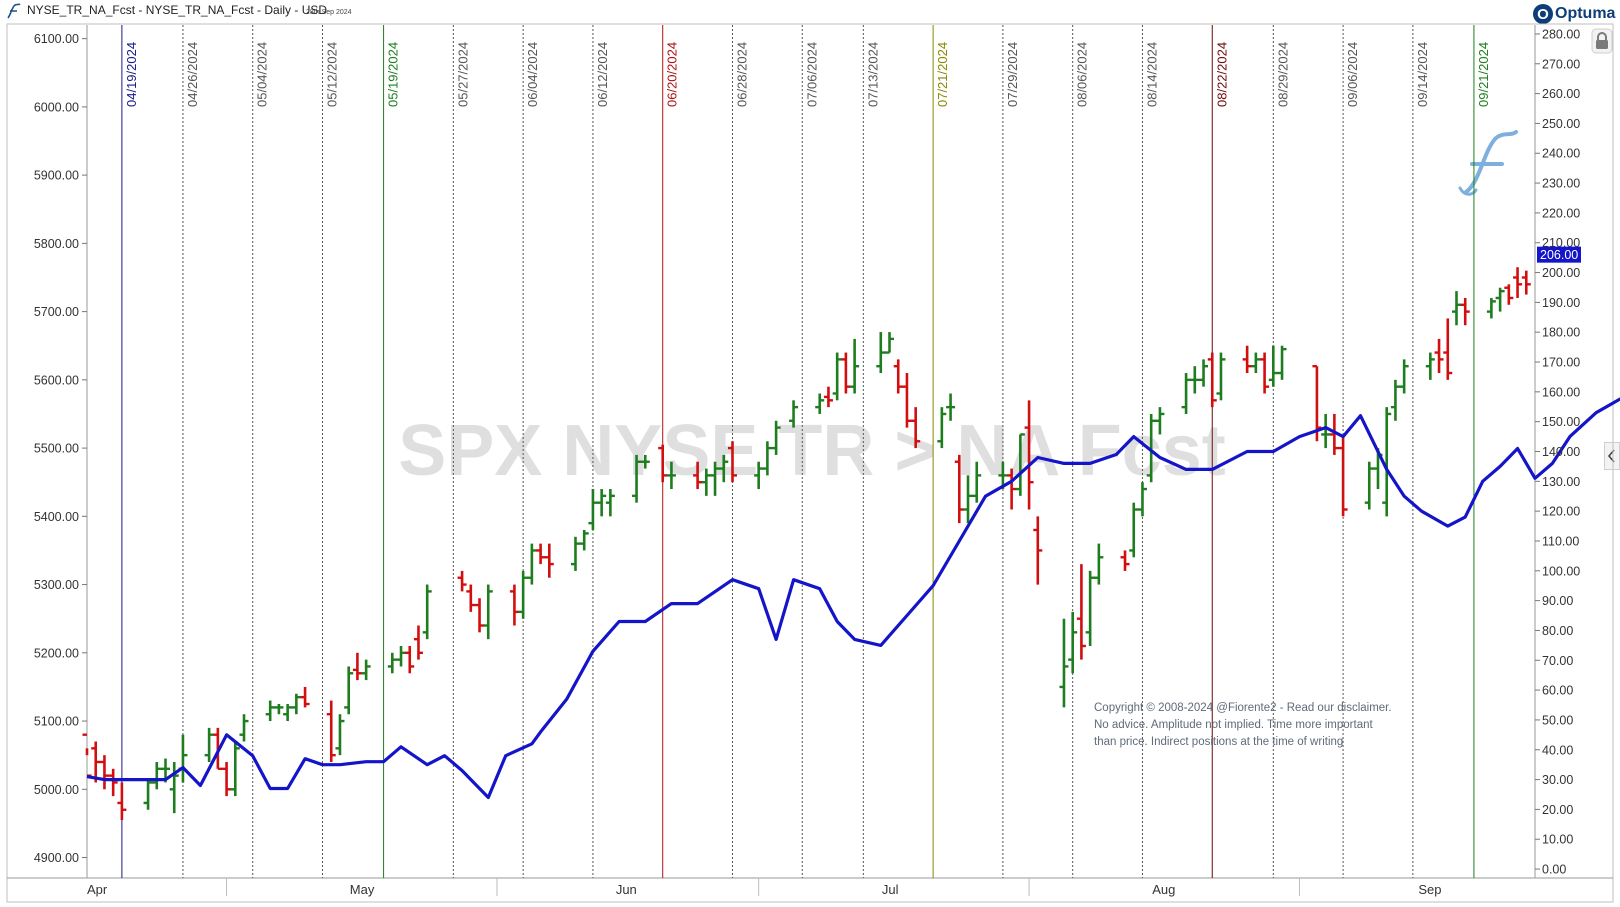 The height and width of the screenshot is (907, 1620). I want to click on left-axis-tick-label: 4900.00, so click(56, 858).